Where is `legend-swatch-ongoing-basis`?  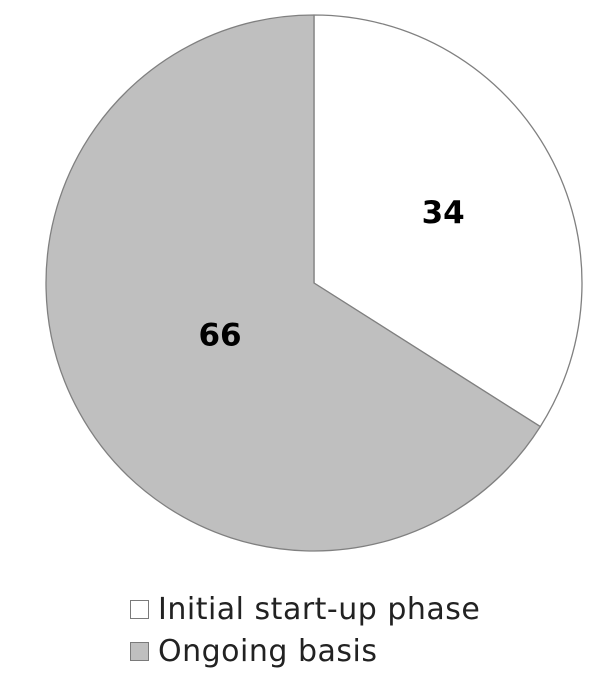 legend-swatch-ongoing-basis is located at coordinates (139, 651).